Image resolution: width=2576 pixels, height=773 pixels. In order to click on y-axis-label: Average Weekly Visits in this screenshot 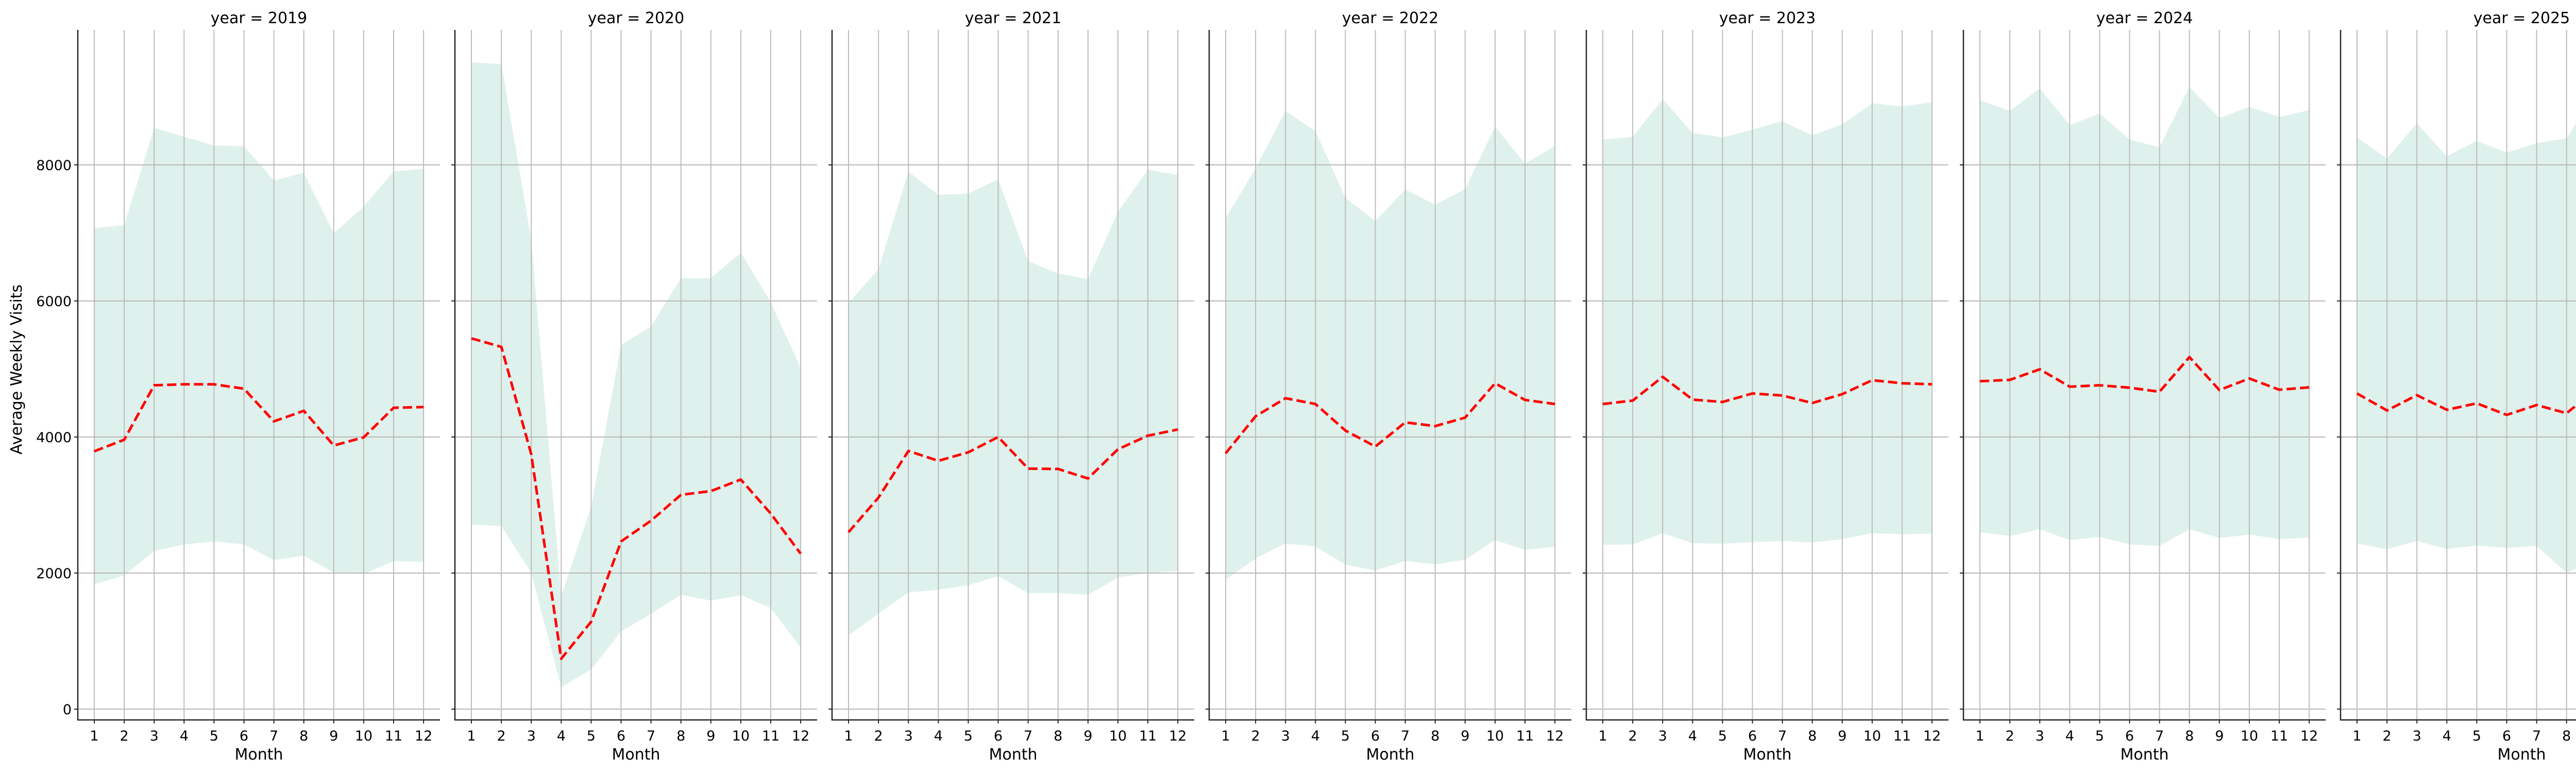, I will do `click(17, 370)`.